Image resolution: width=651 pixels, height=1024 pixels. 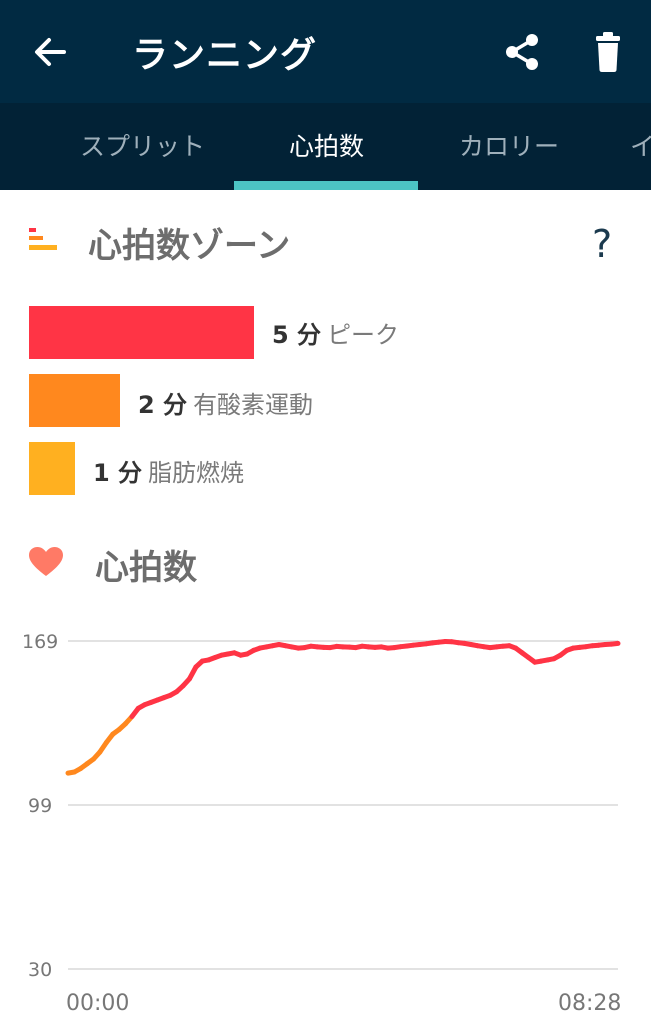 I want to click on x-tick-label: 08:28, so click(x=589, y=1003).